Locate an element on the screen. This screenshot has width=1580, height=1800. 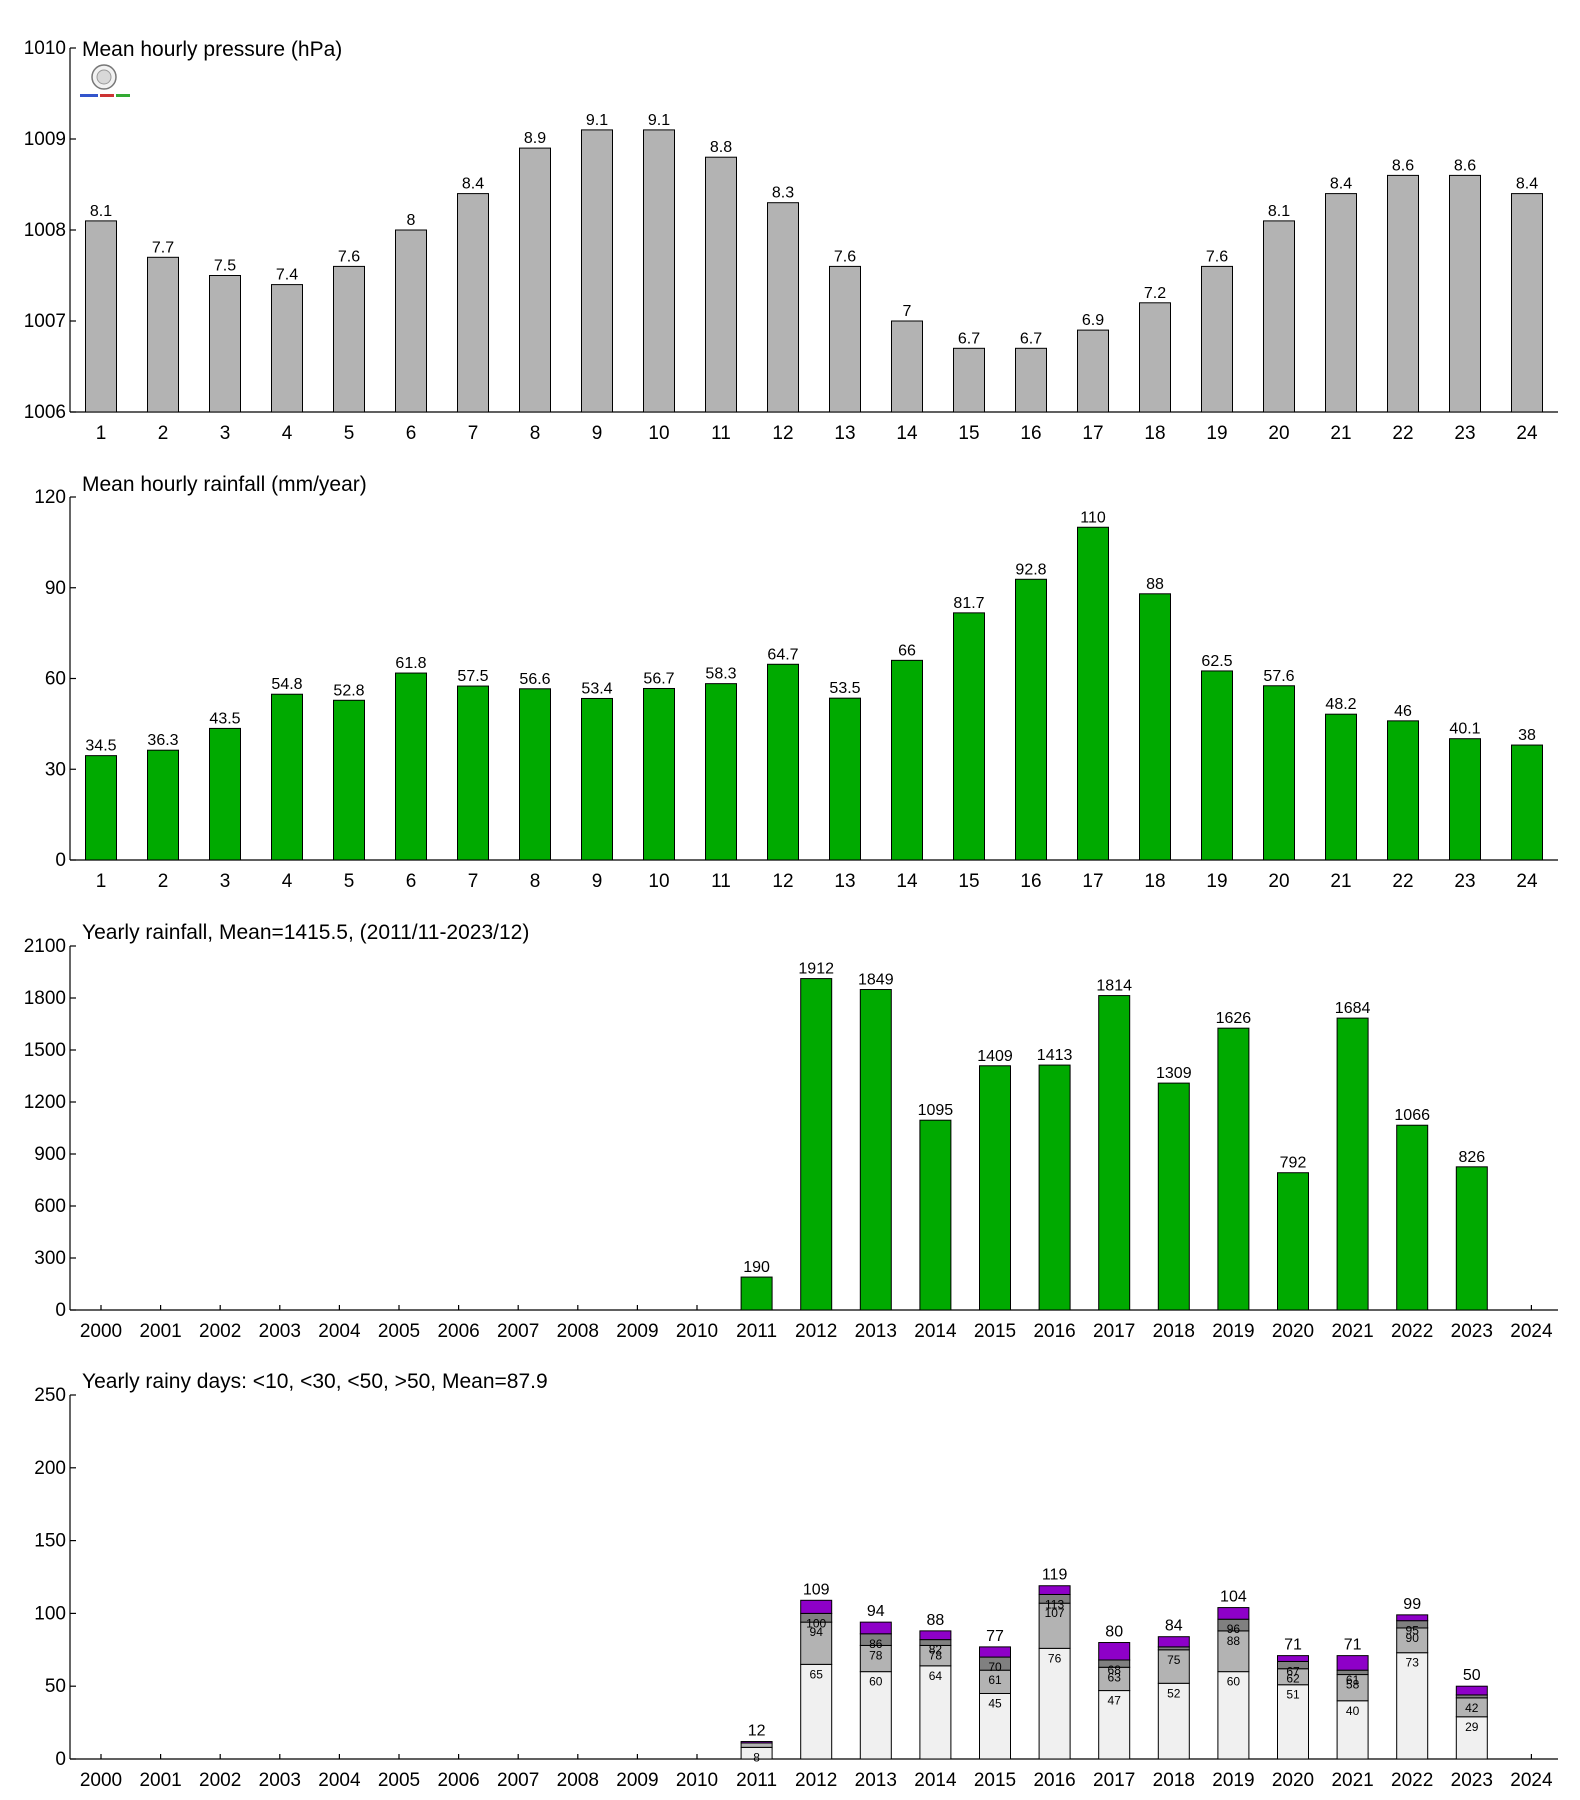
x-tick-label: 2014 is located at coordinates (935, 1780).